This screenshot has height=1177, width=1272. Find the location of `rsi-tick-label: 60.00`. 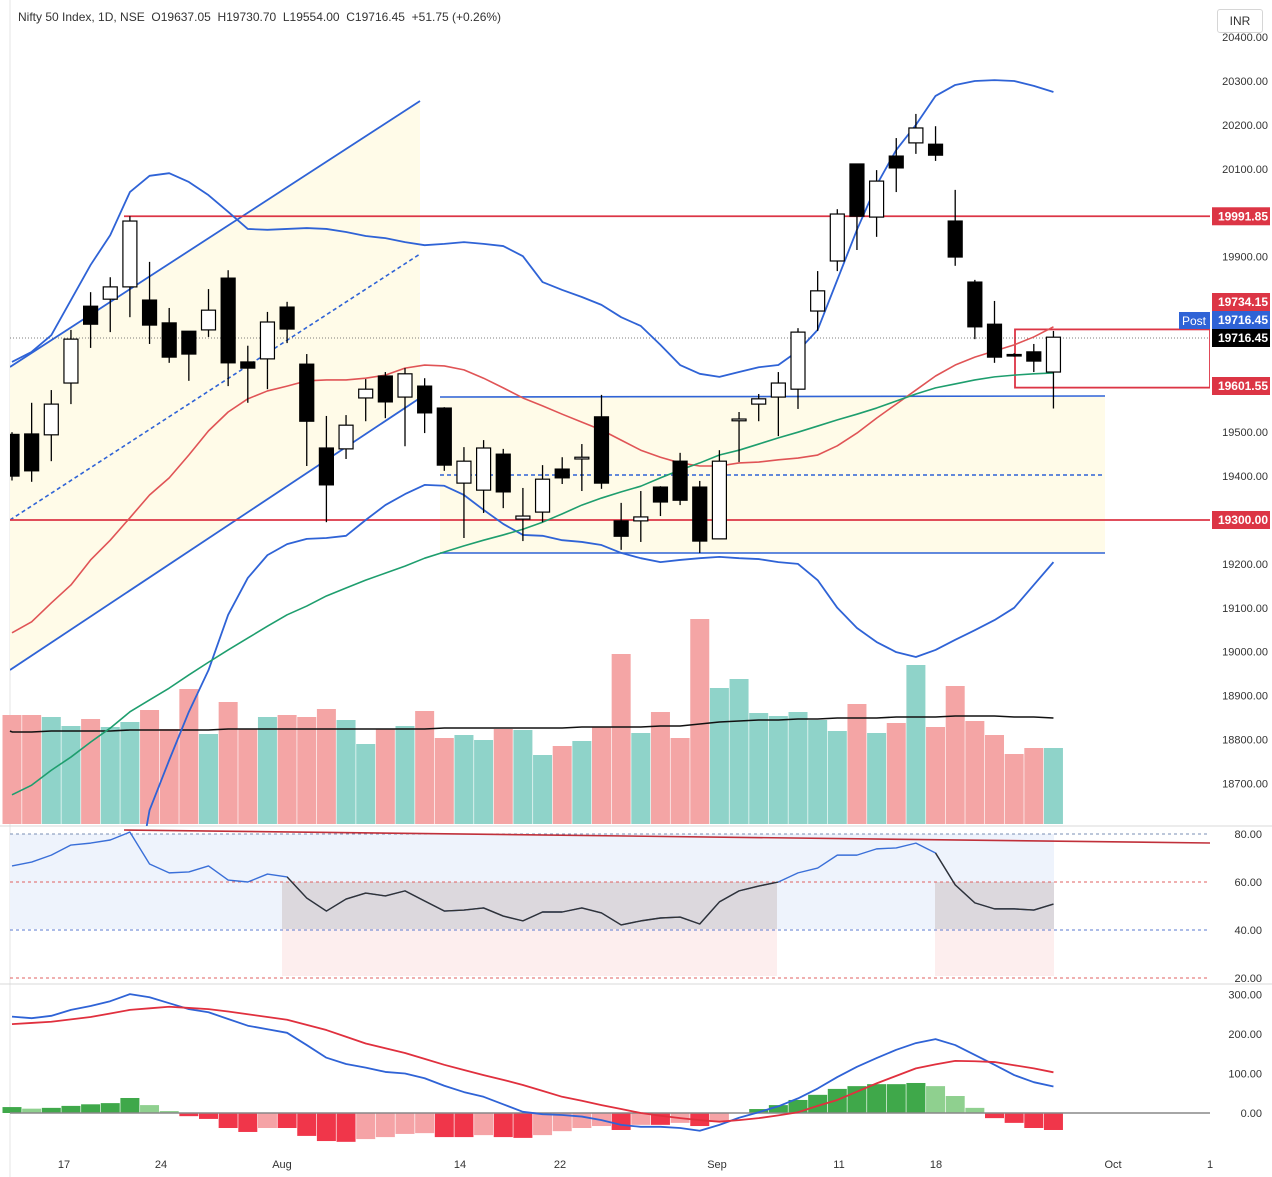

rsi-tick-label: 60.00 is located at coordinates (1248, 883).